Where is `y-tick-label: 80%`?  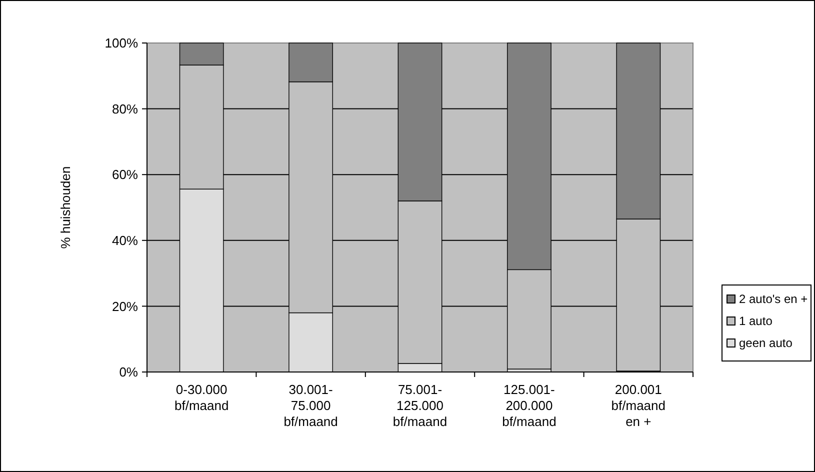 y-tick-label: 80% is located at coordinates (125, 108).